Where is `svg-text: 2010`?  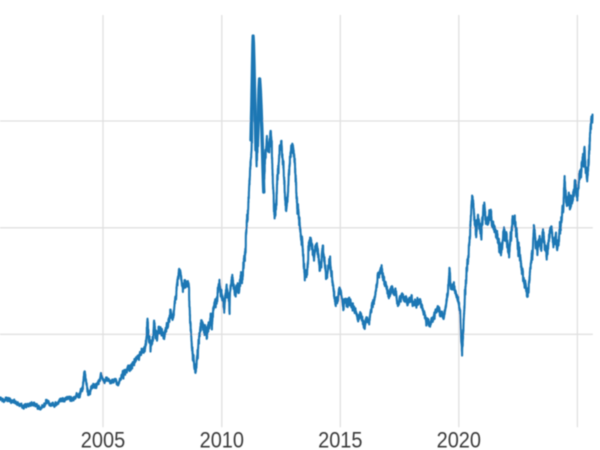 svg-text: 2010 is located at coordinates (222, 439).